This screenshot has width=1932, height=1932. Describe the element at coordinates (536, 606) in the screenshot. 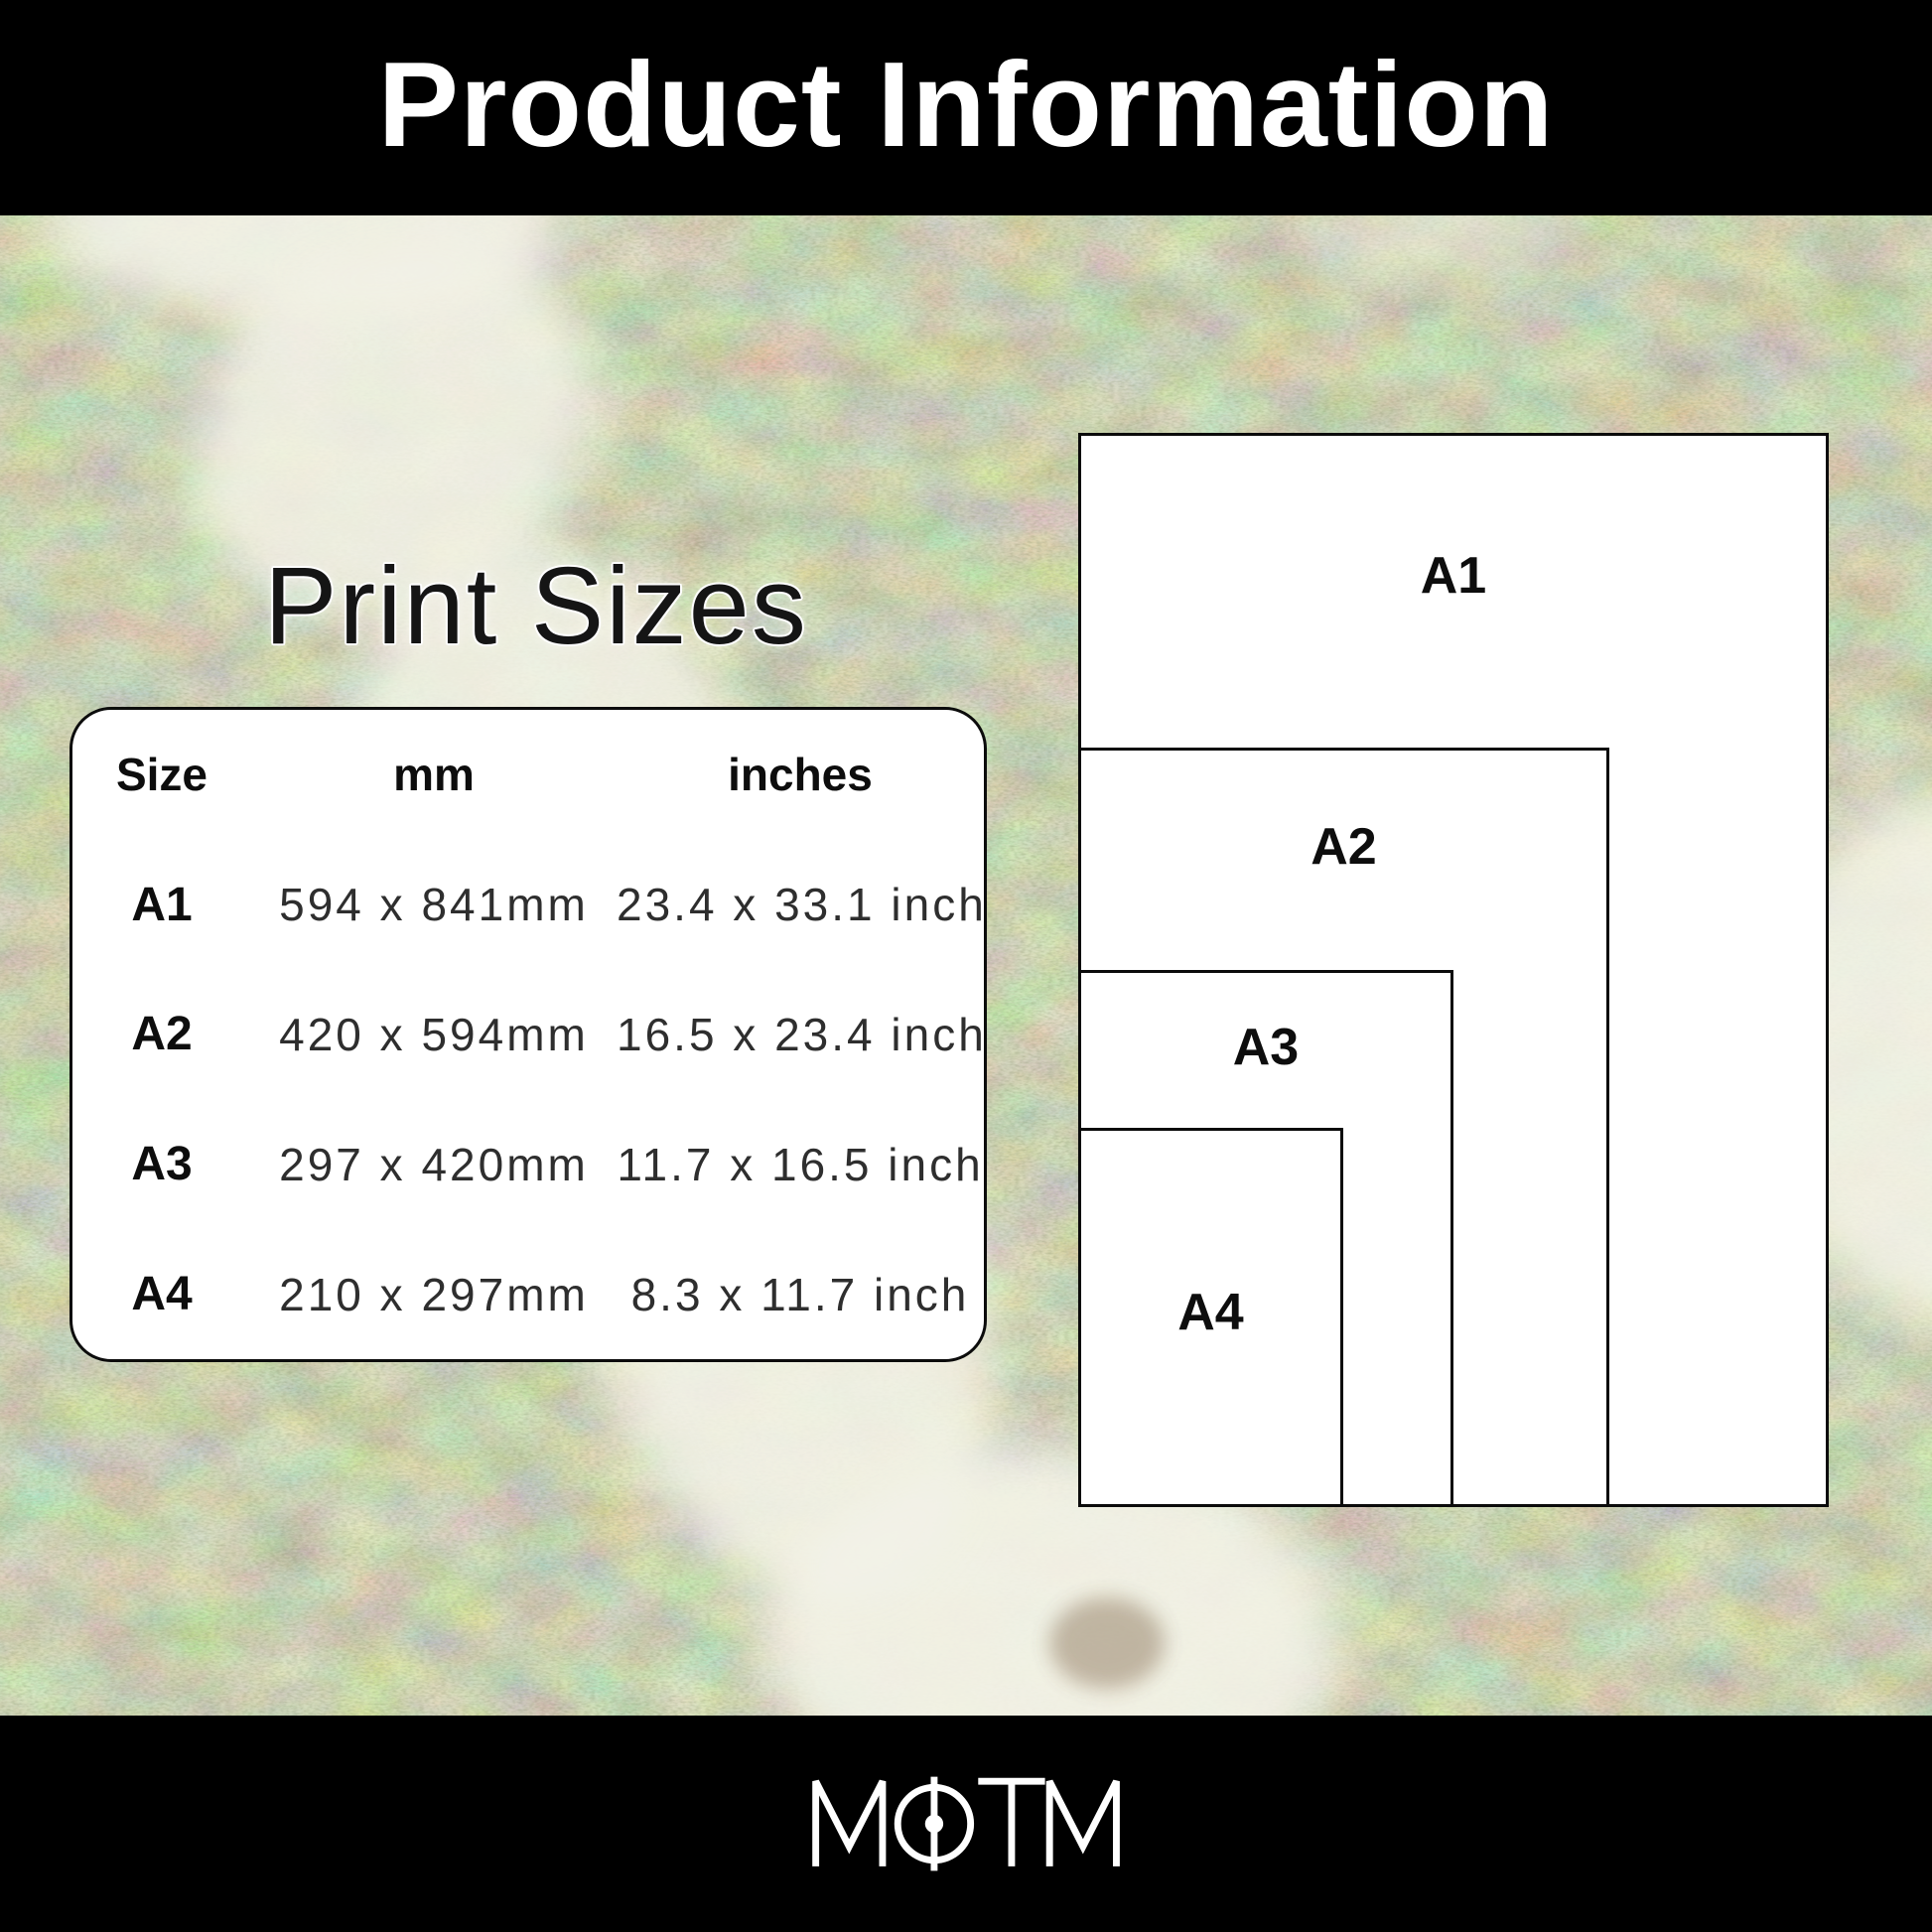

I see `print-sizes-title: Print Sizes` at that location.